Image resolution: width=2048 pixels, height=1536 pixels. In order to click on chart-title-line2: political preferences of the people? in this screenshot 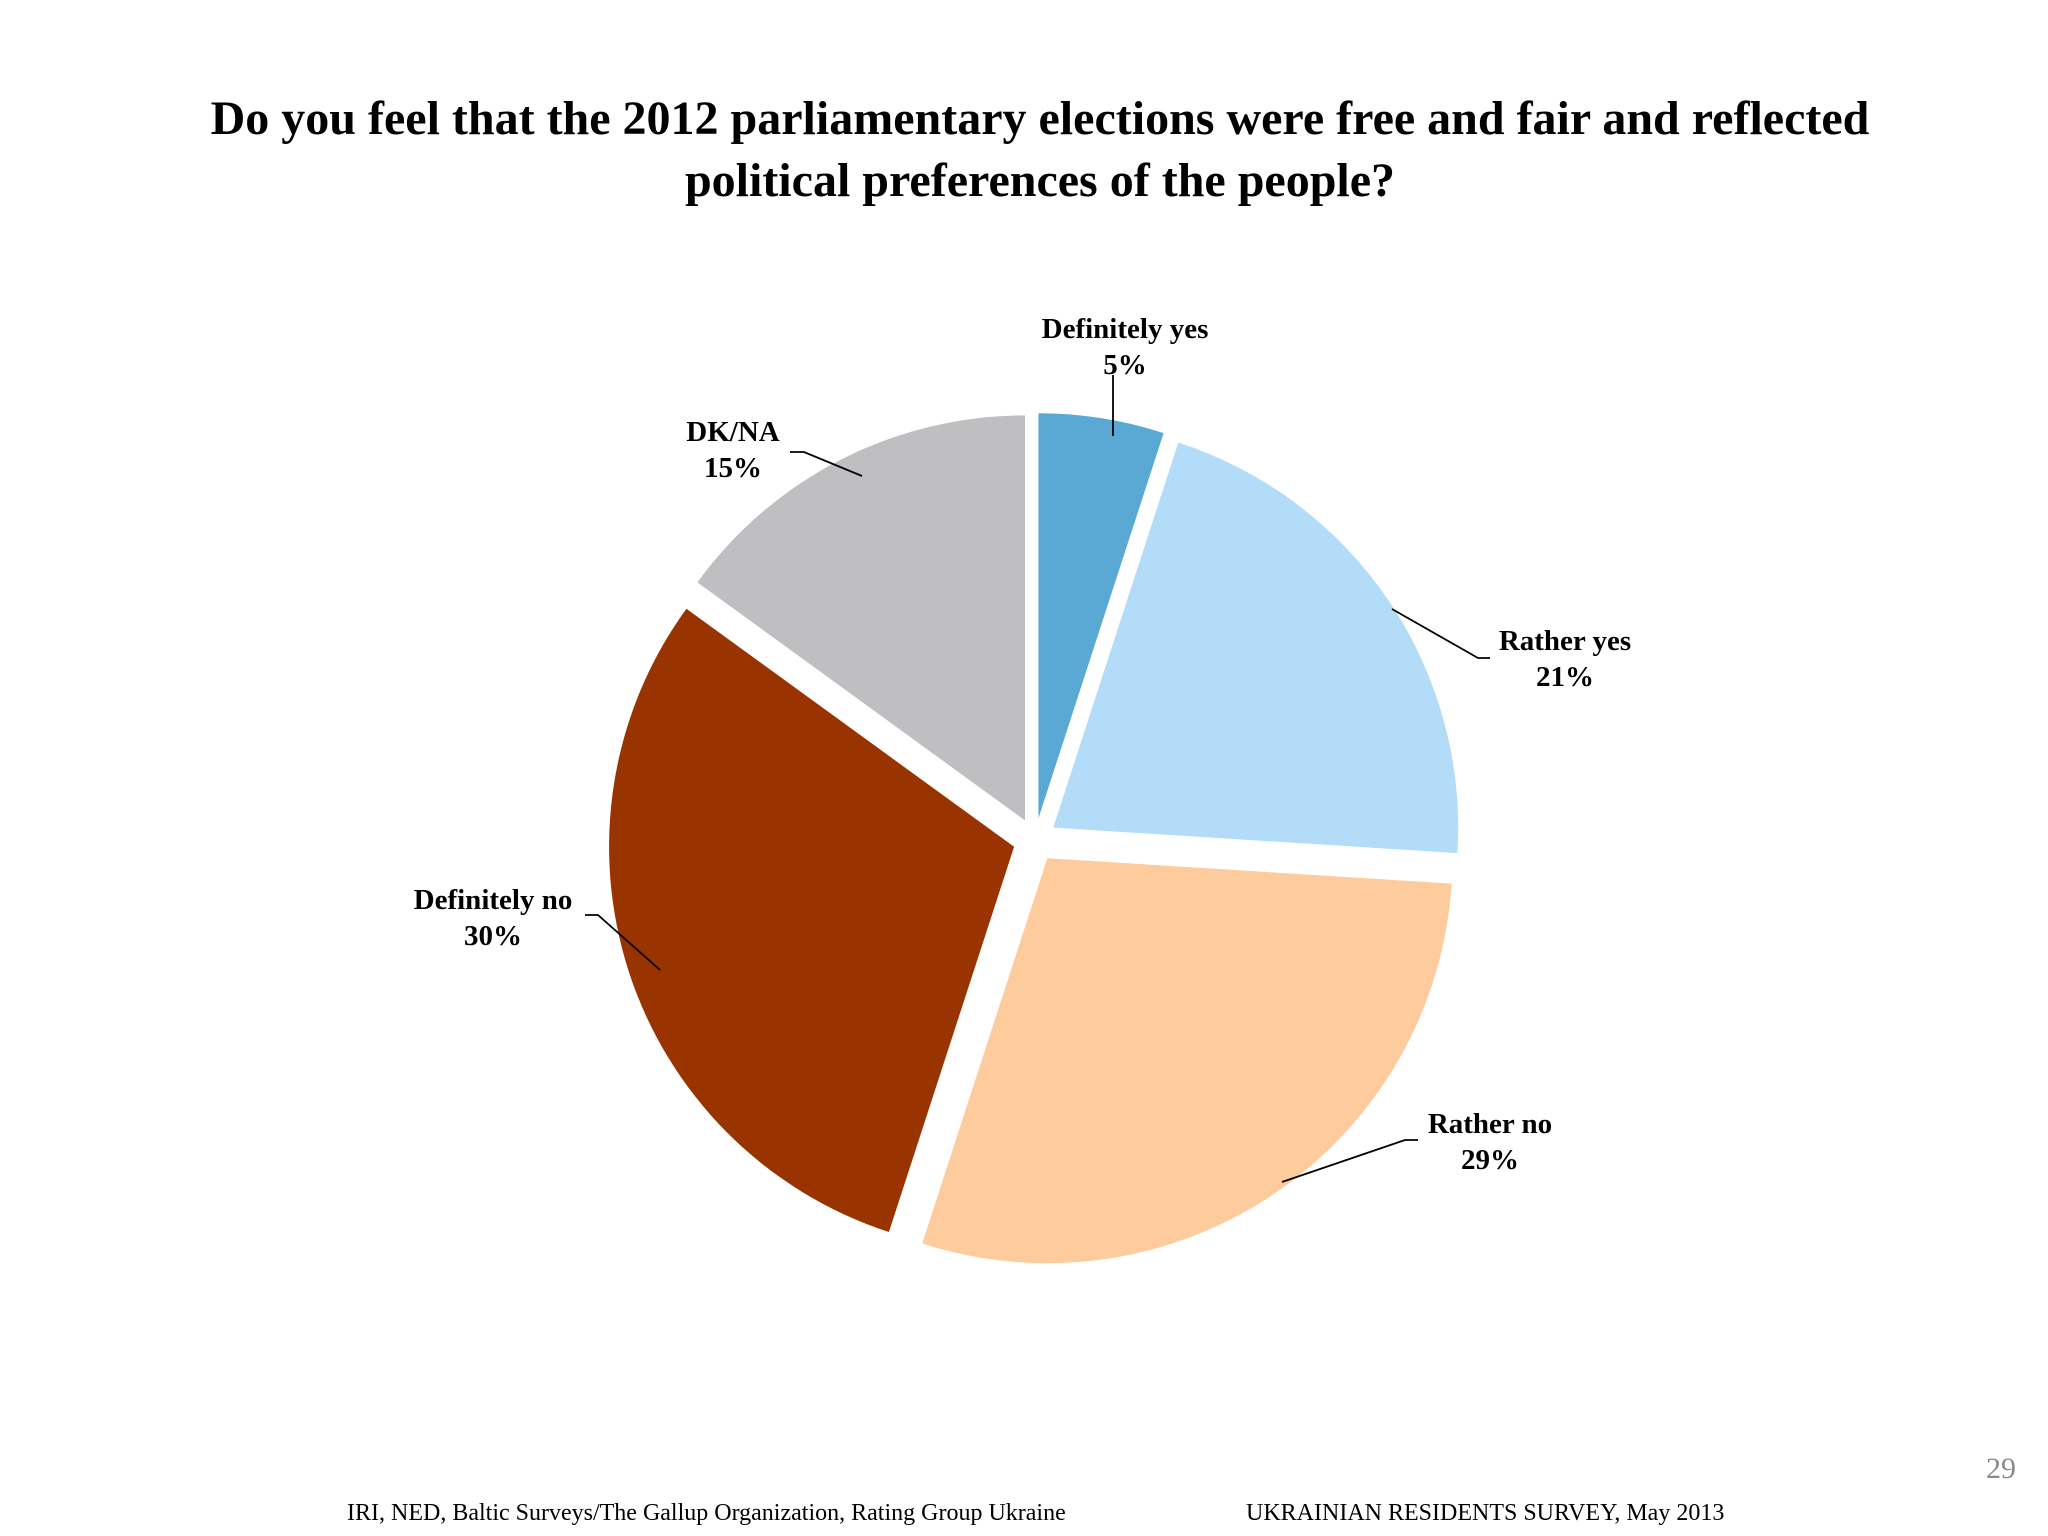, I will do `click(1040, 180)`.